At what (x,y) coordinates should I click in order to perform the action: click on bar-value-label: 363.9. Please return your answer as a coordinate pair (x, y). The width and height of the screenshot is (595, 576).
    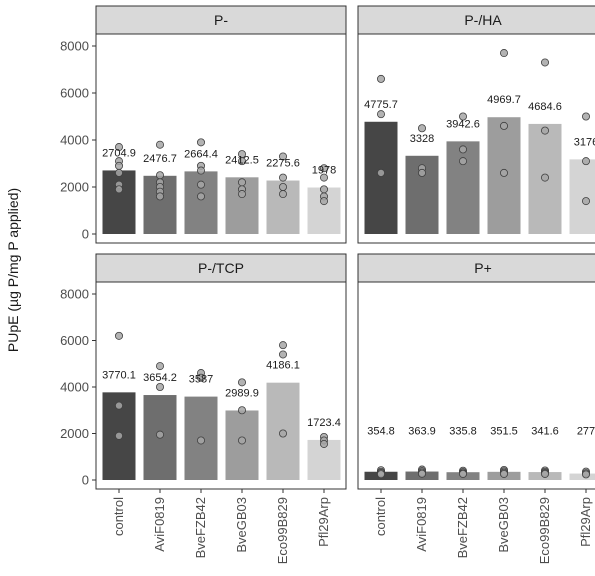
    Looking at the image, I should click on (422, 432).